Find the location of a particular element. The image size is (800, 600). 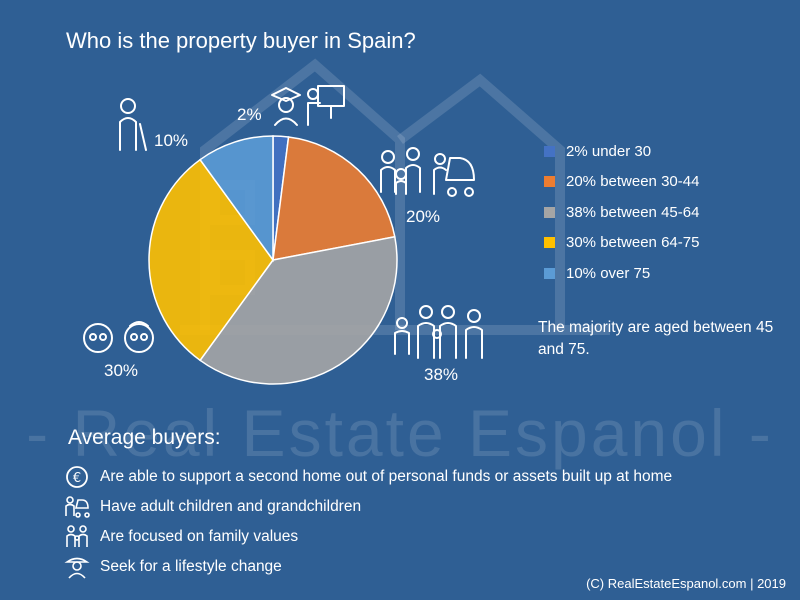

legend-label: 38% between 45-64 is located at coordinates (633, 212).